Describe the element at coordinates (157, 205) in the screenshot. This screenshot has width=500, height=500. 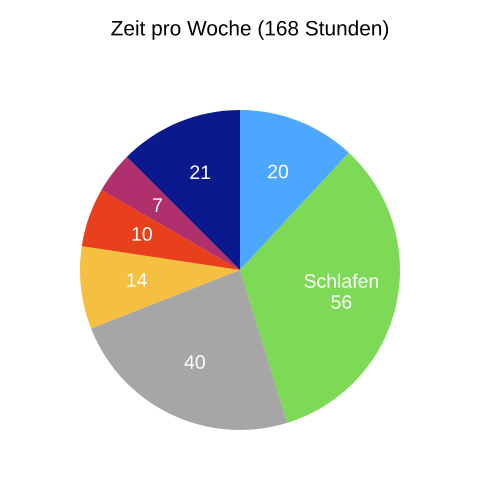
I see `data-label: 7` at that location.